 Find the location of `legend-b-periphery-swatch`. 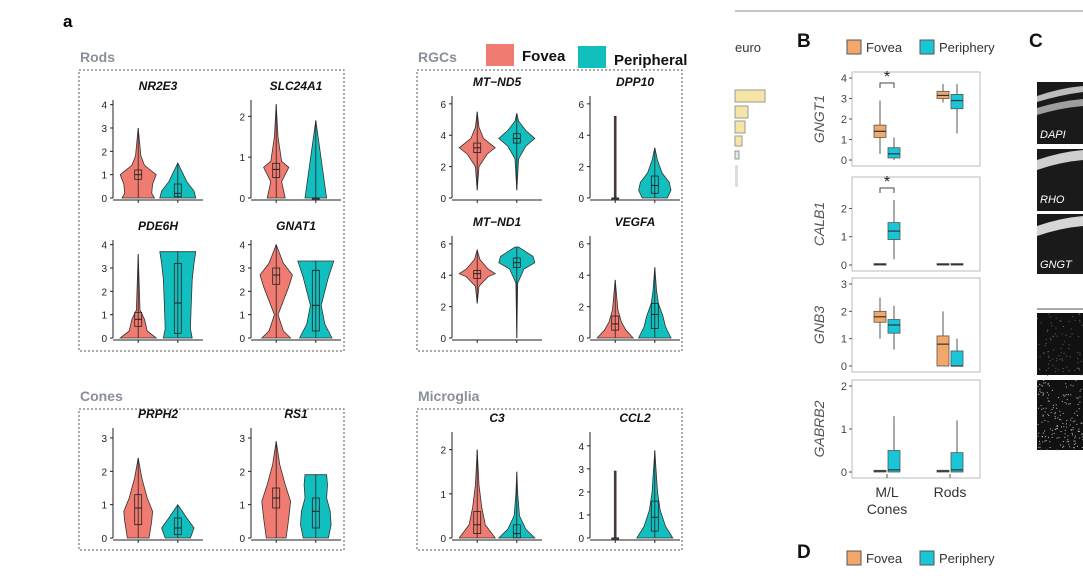

legend-b-periphery-swatch is located at coordinates (927, 47).